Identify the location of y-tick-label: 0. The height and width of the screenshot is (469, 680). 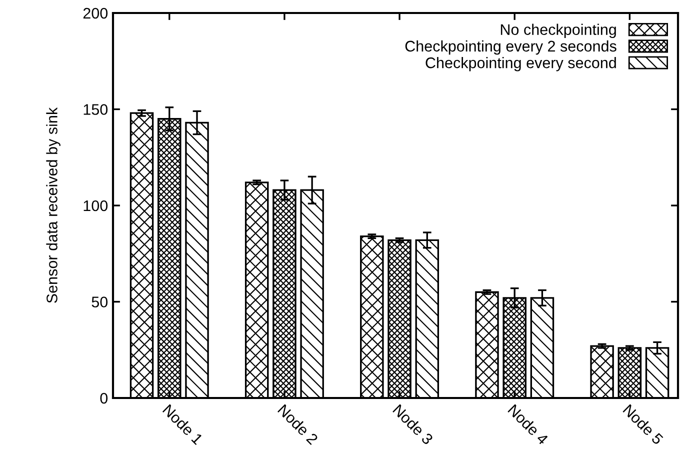
(104, 398).